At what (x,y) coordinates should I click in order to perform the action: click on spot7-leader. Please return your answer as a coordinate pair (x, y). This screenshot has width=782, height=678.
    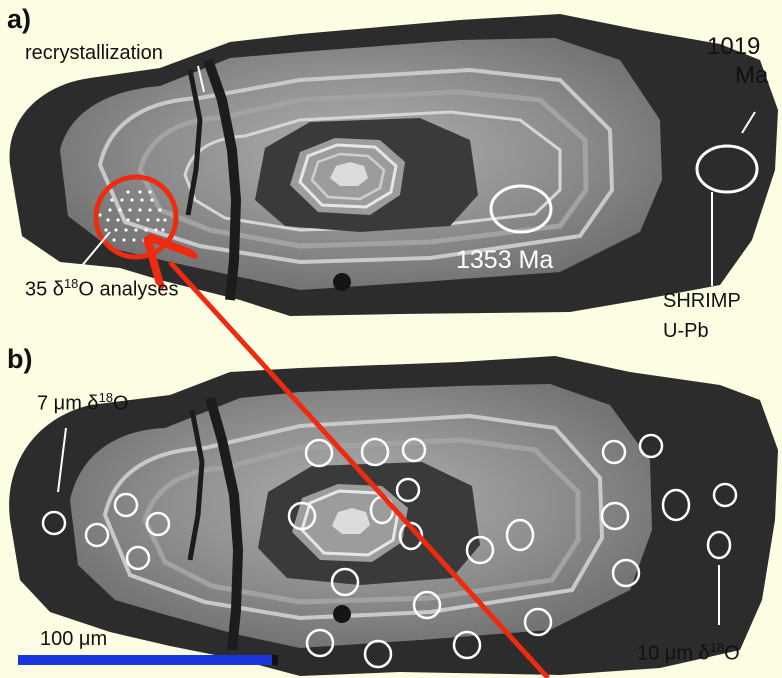
    Looking at the image, I should click on (62, 460).